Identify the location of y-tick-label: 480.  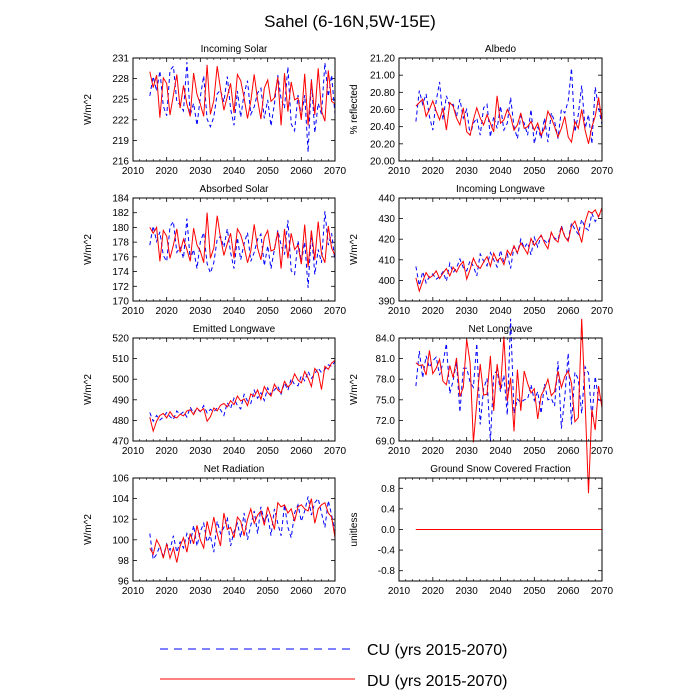
(120, 421).